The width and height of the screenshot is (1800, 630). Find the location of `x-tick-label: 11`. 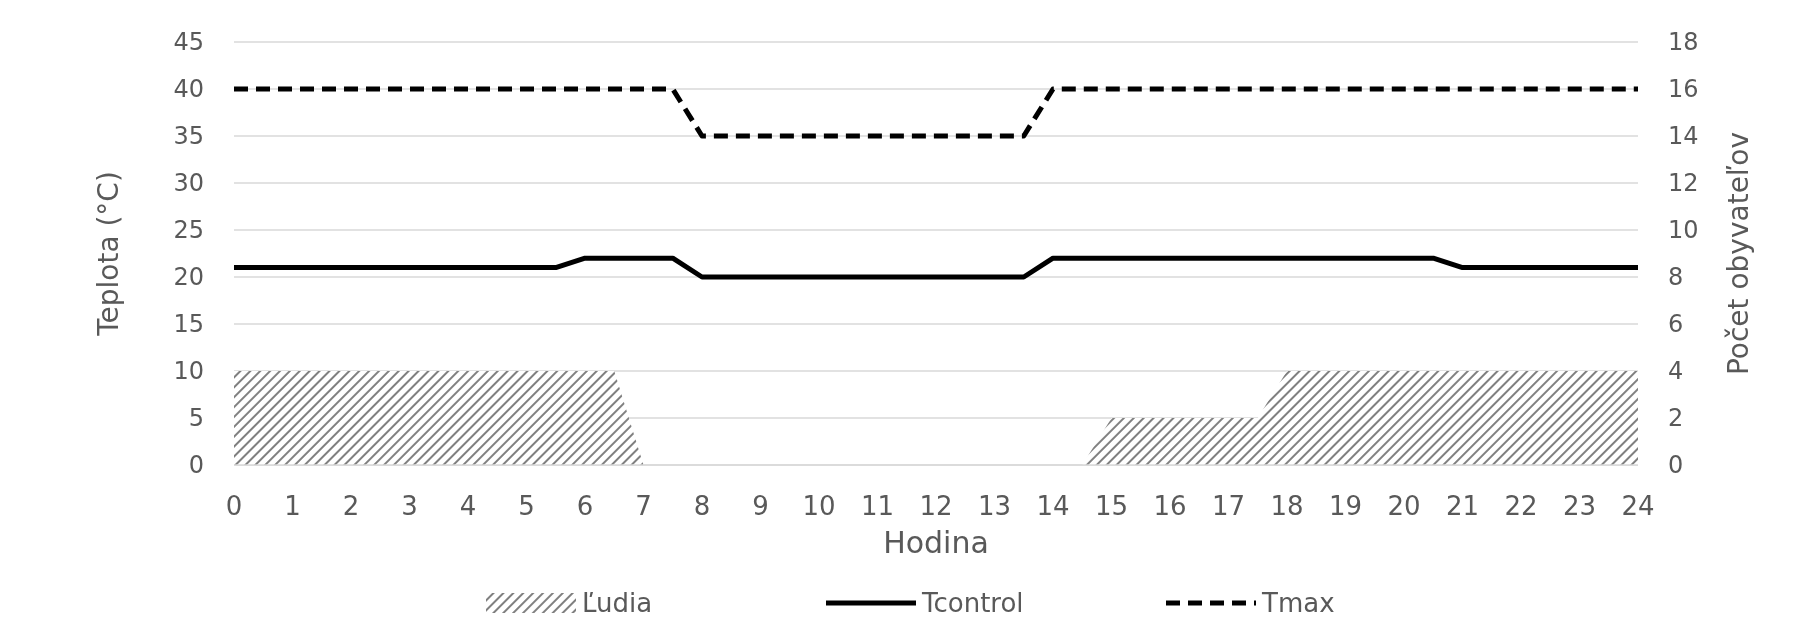

x-tick-label: 11 is located at coordinates (877, 506).